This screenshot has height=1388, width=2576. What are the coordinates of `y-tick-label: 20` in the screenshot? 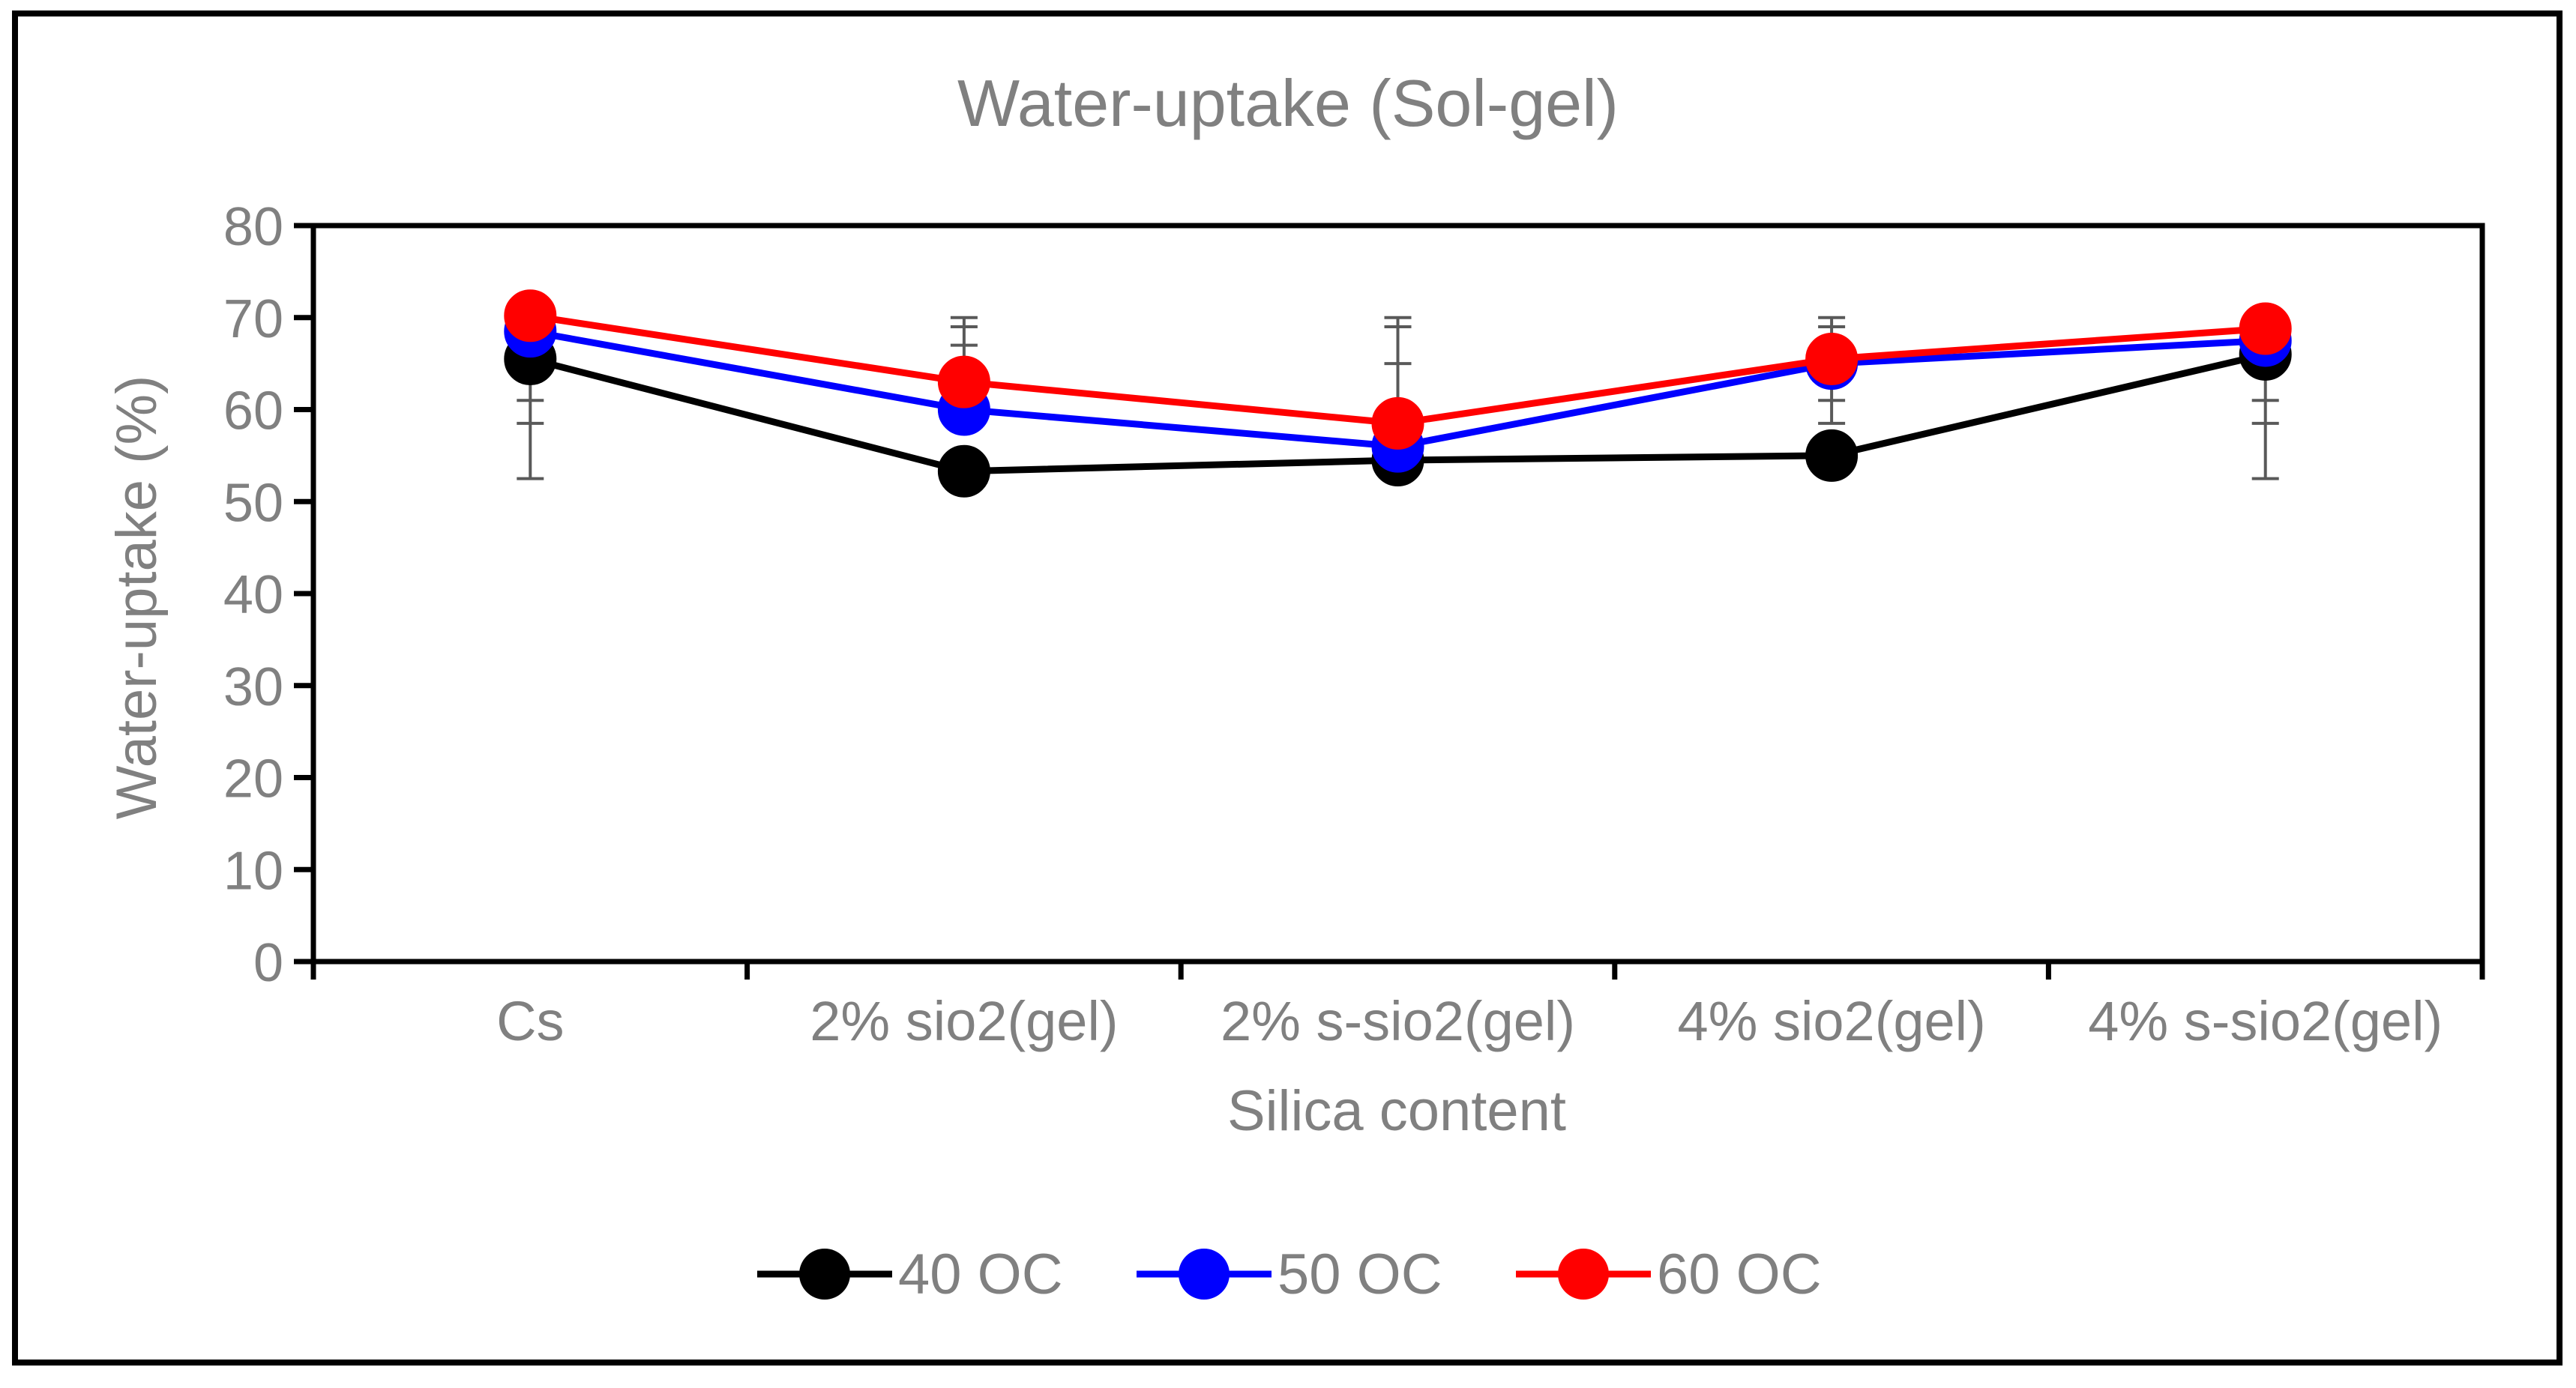 It's located at (253, 779).